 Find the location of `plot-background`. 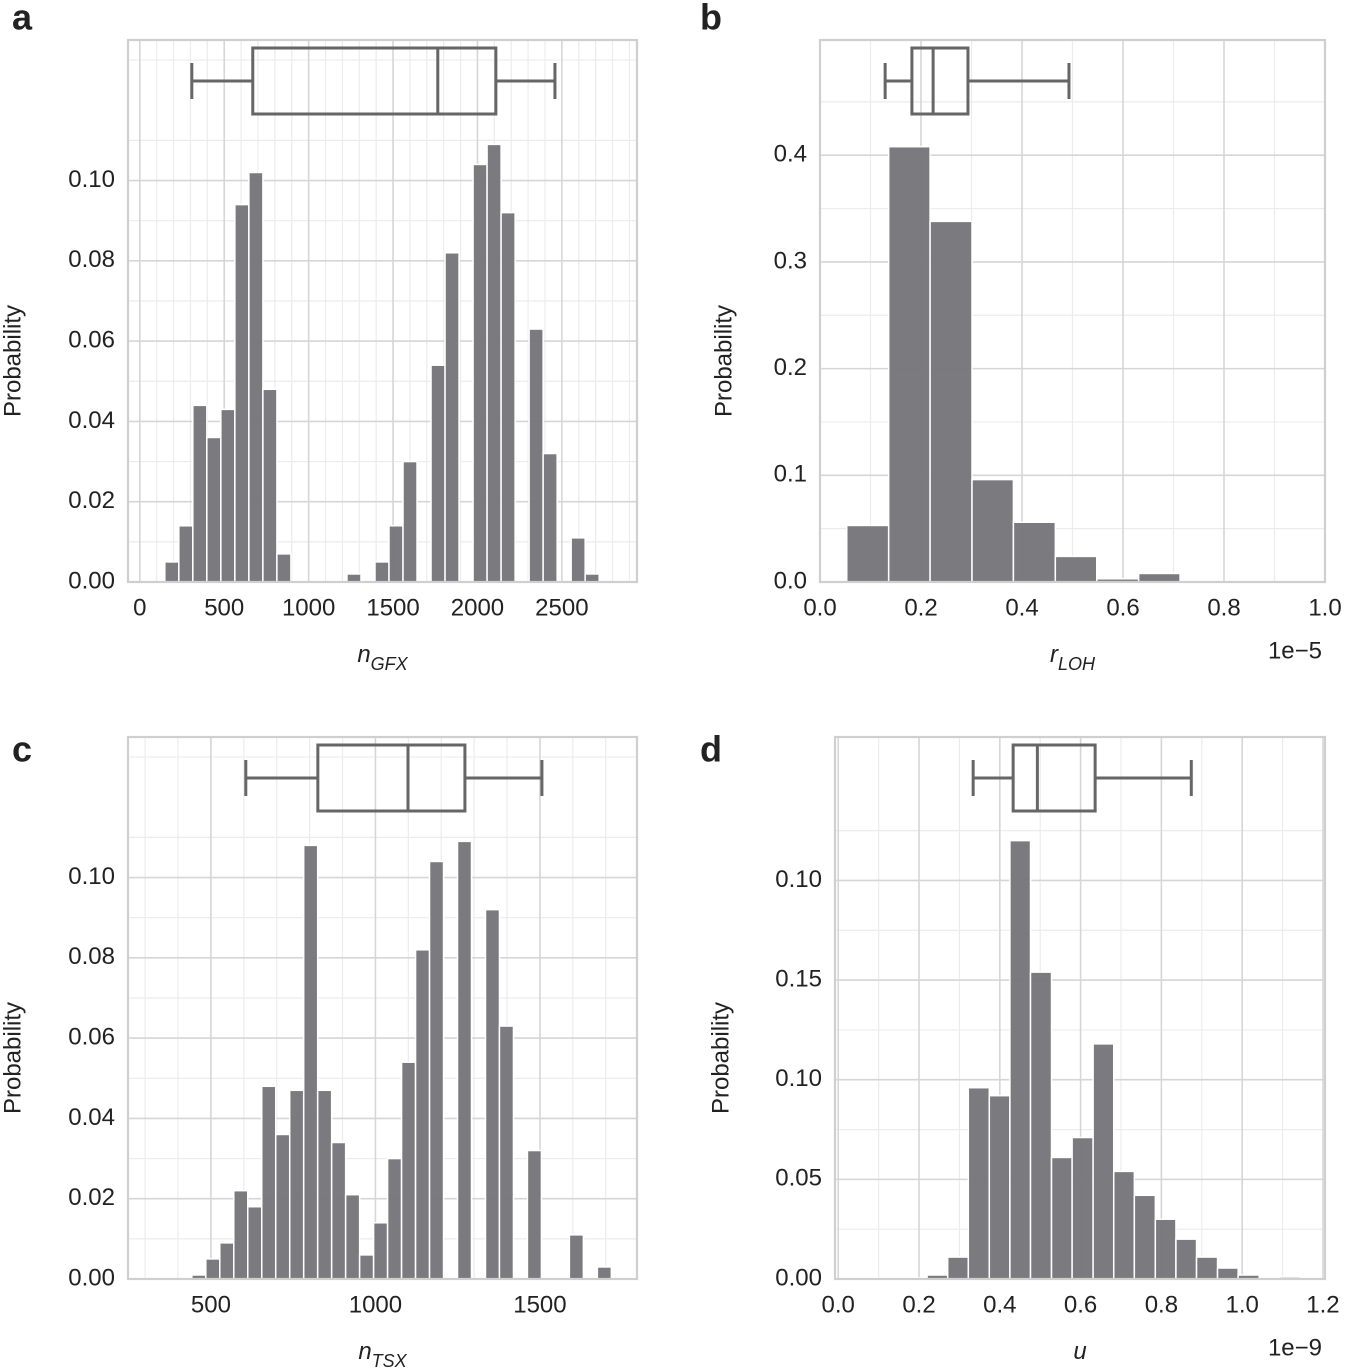

plot-background is located at coordinates (382, 1008).